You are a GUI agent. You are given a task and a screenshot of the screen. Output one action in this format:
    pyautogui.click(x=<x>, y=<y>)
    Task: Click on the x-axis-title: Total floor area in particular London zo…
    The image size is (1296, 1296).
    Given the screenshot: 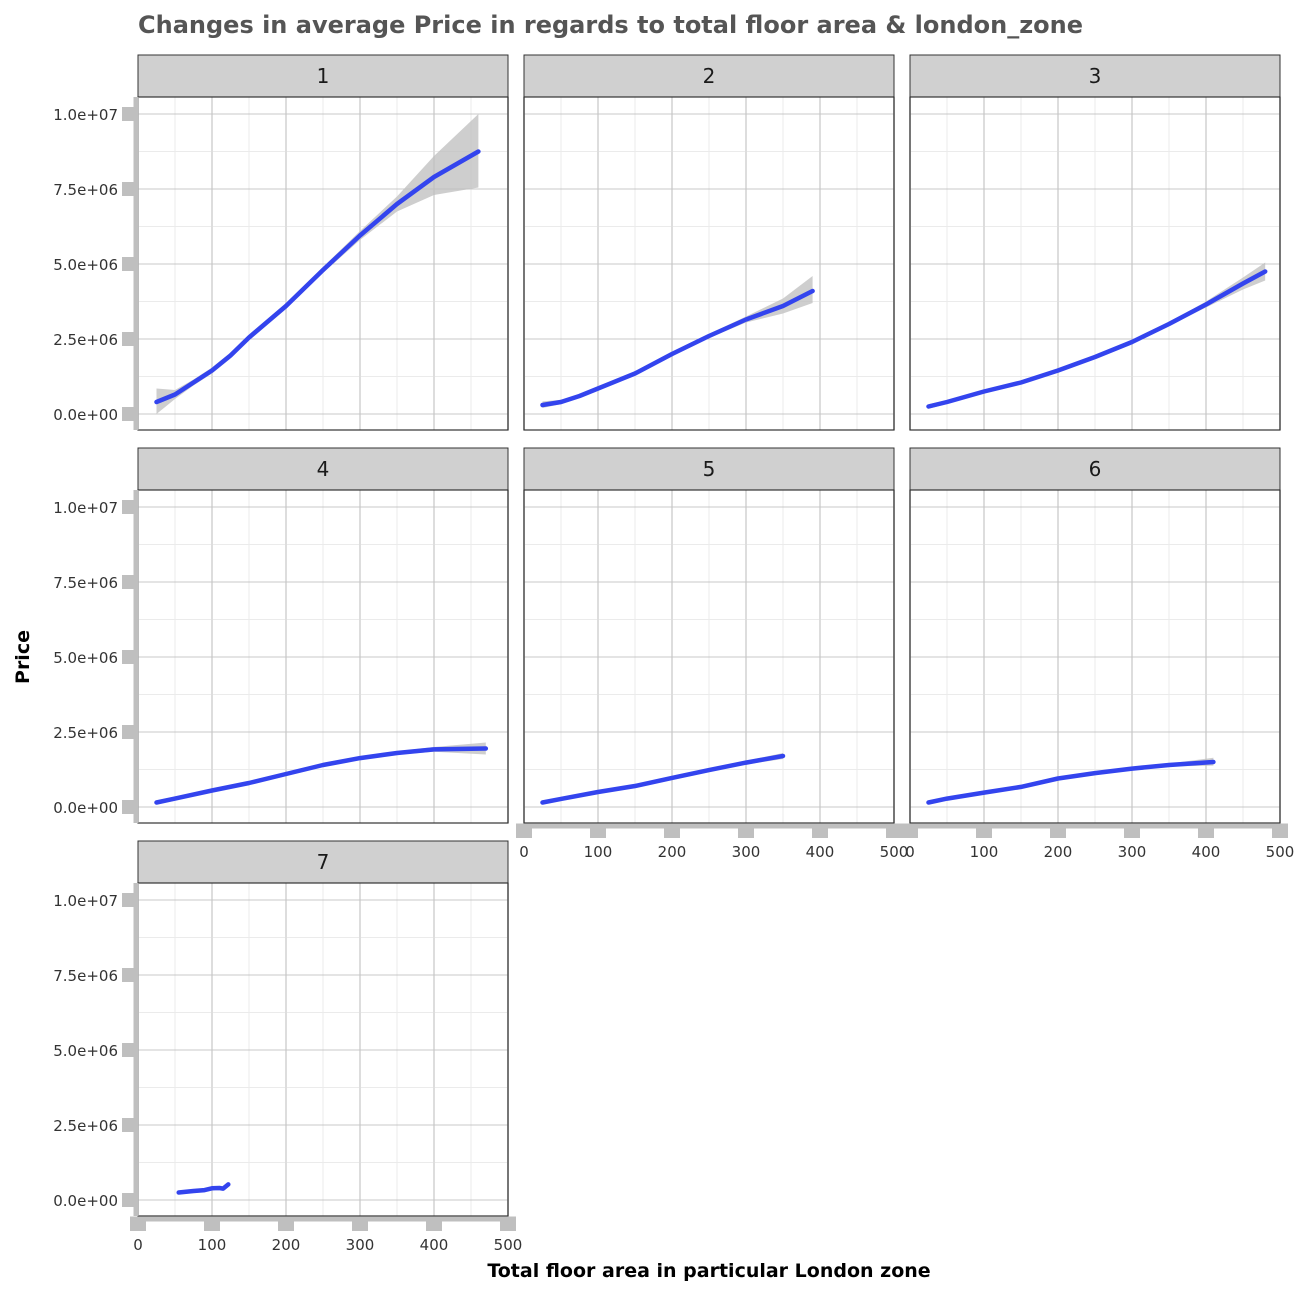 What is the action you would take?
    pyautogui.click(x=708, y=1271)
    